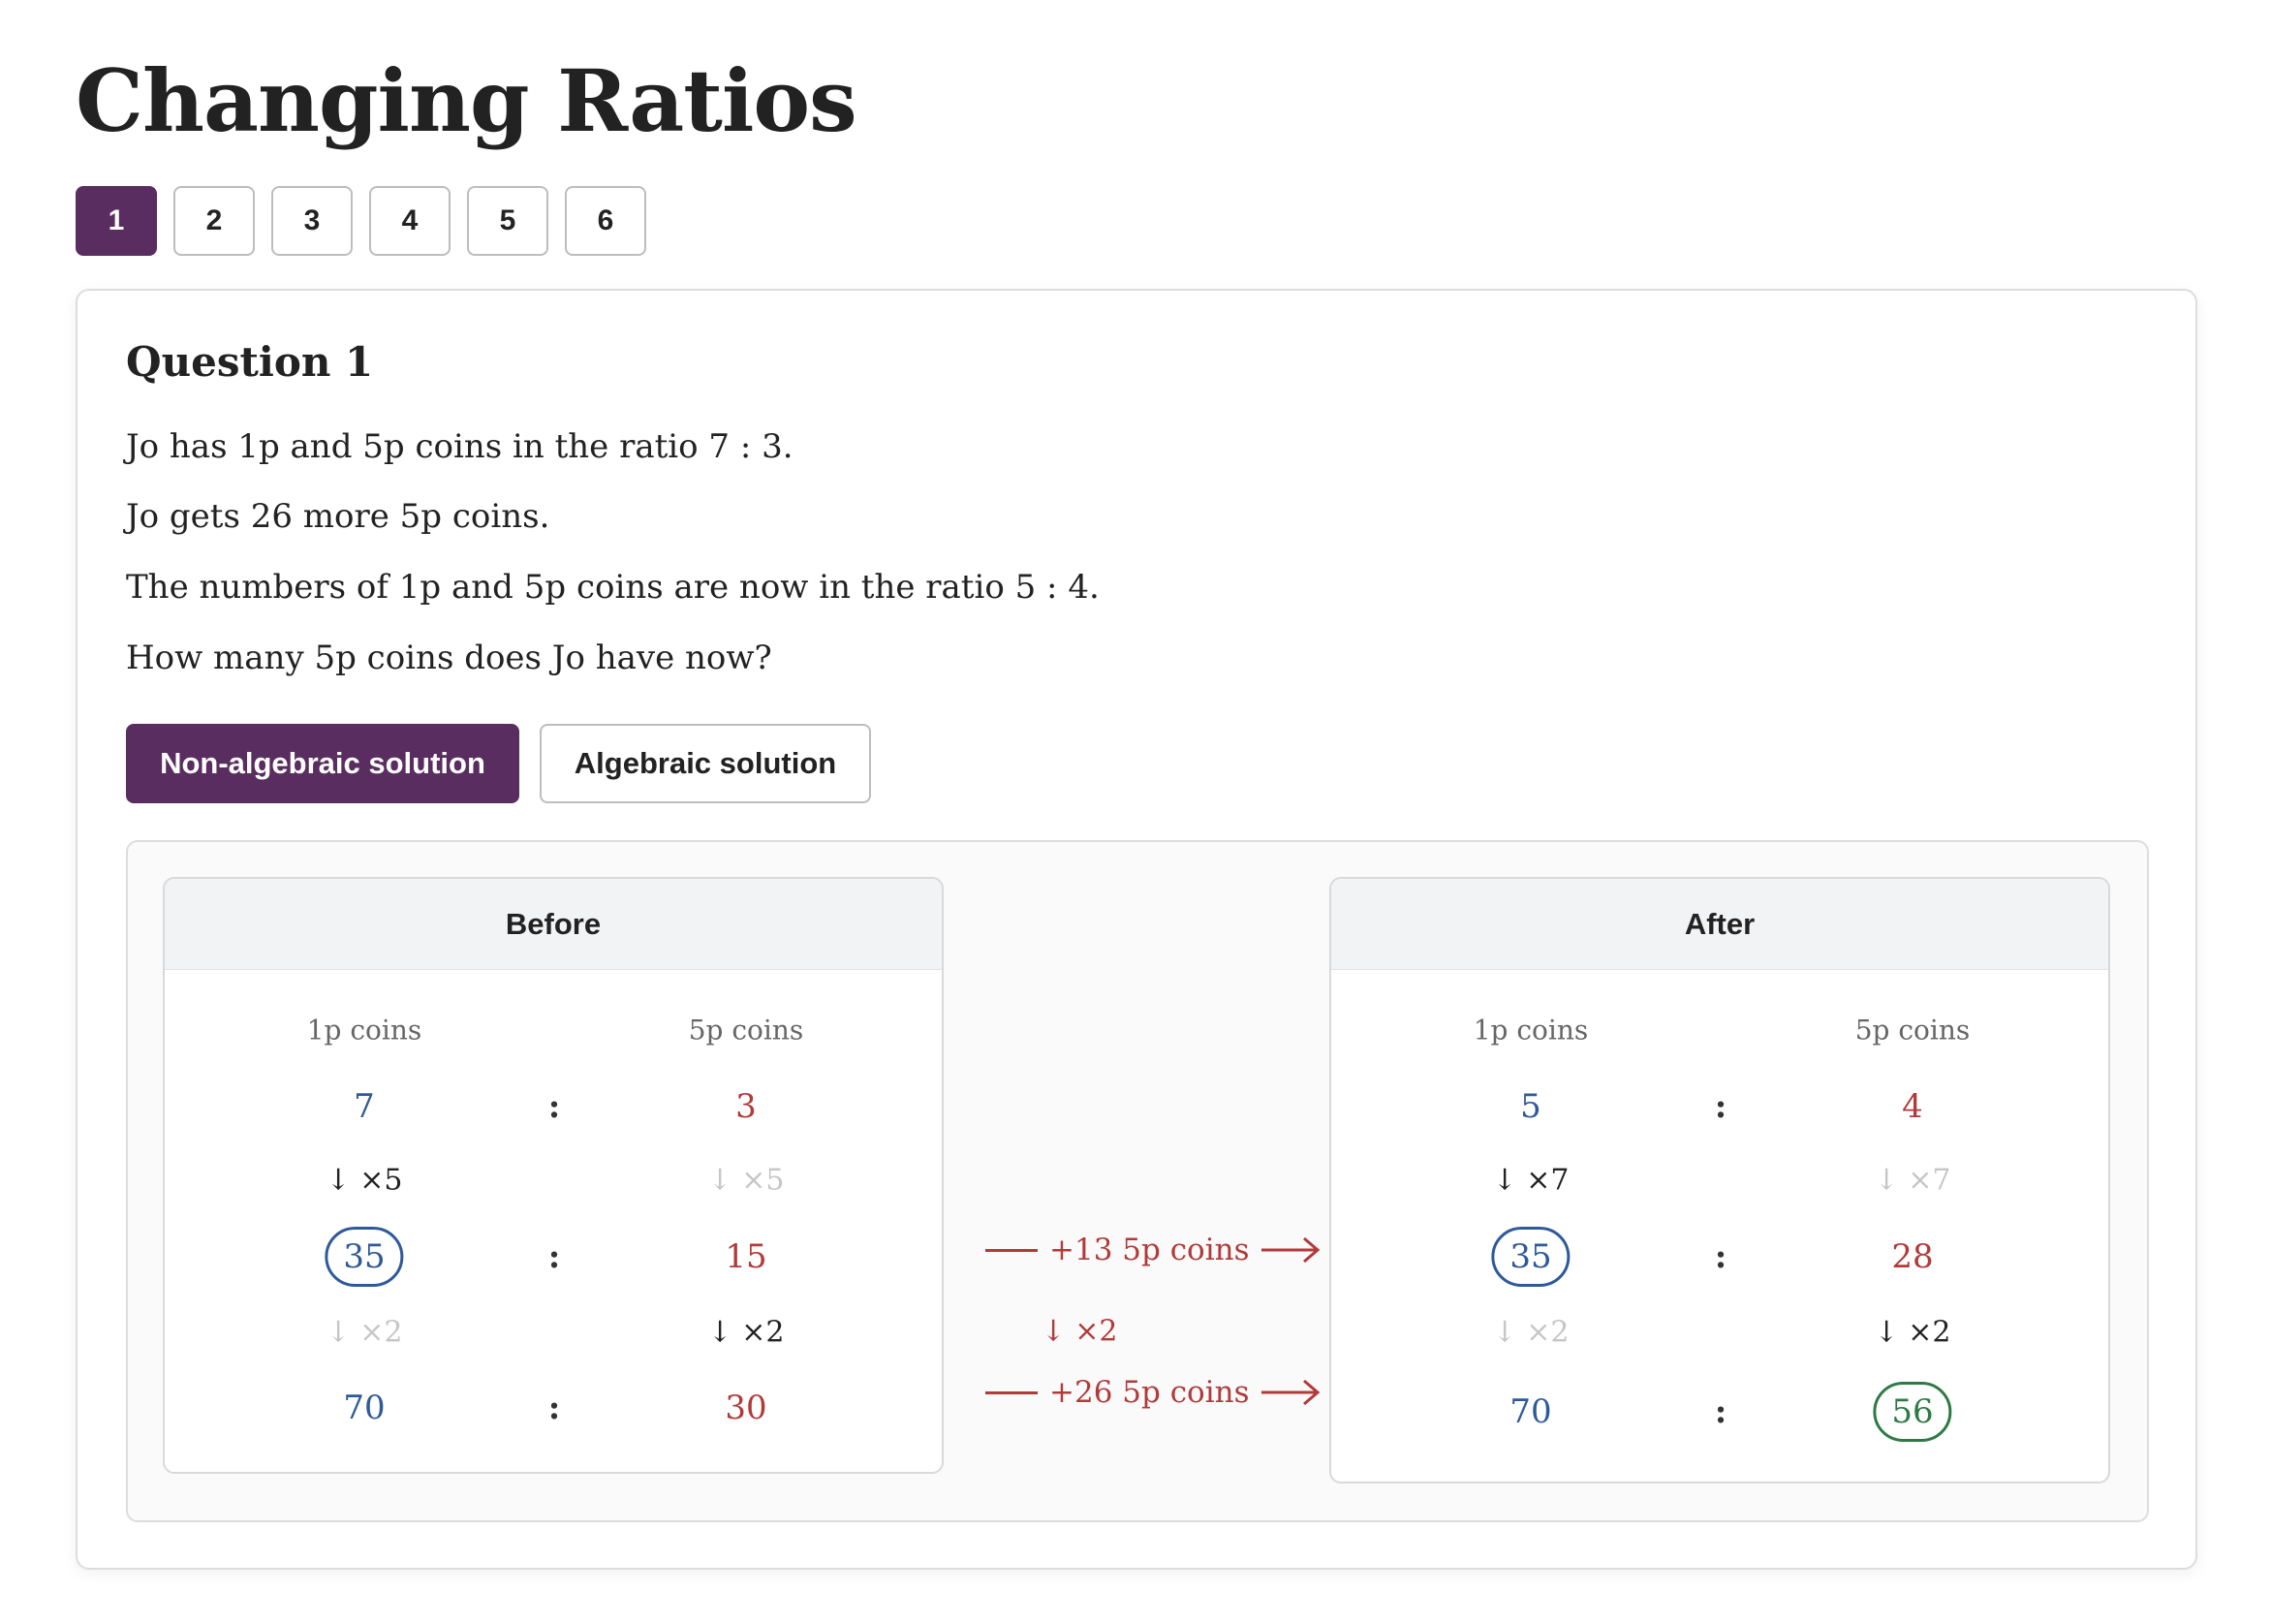 The height and width of the screenshot is (1624, 2271). Describe the element at coordinates (361, 221) in the screenshot. I see `question-nav: 1 2 3 4 5 6` at that location.